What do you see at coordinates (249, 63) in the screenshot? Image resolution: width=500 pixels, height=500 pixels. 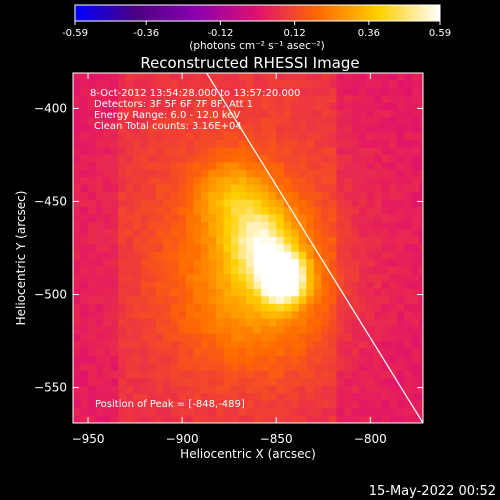 I see `chart-title: Reconstructed RHESSI Image` at bounding box center [249, 63].